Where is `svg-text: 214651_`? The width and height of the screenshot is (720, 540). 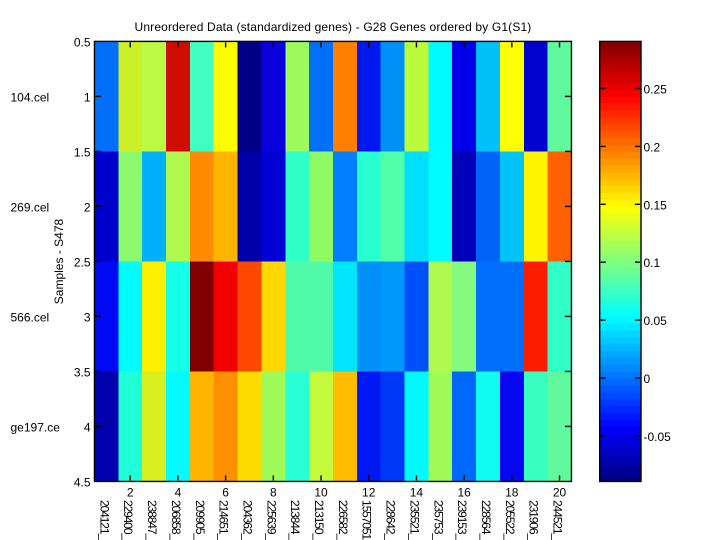
svg-text: 214651_ is located at coordinates (224, 520).